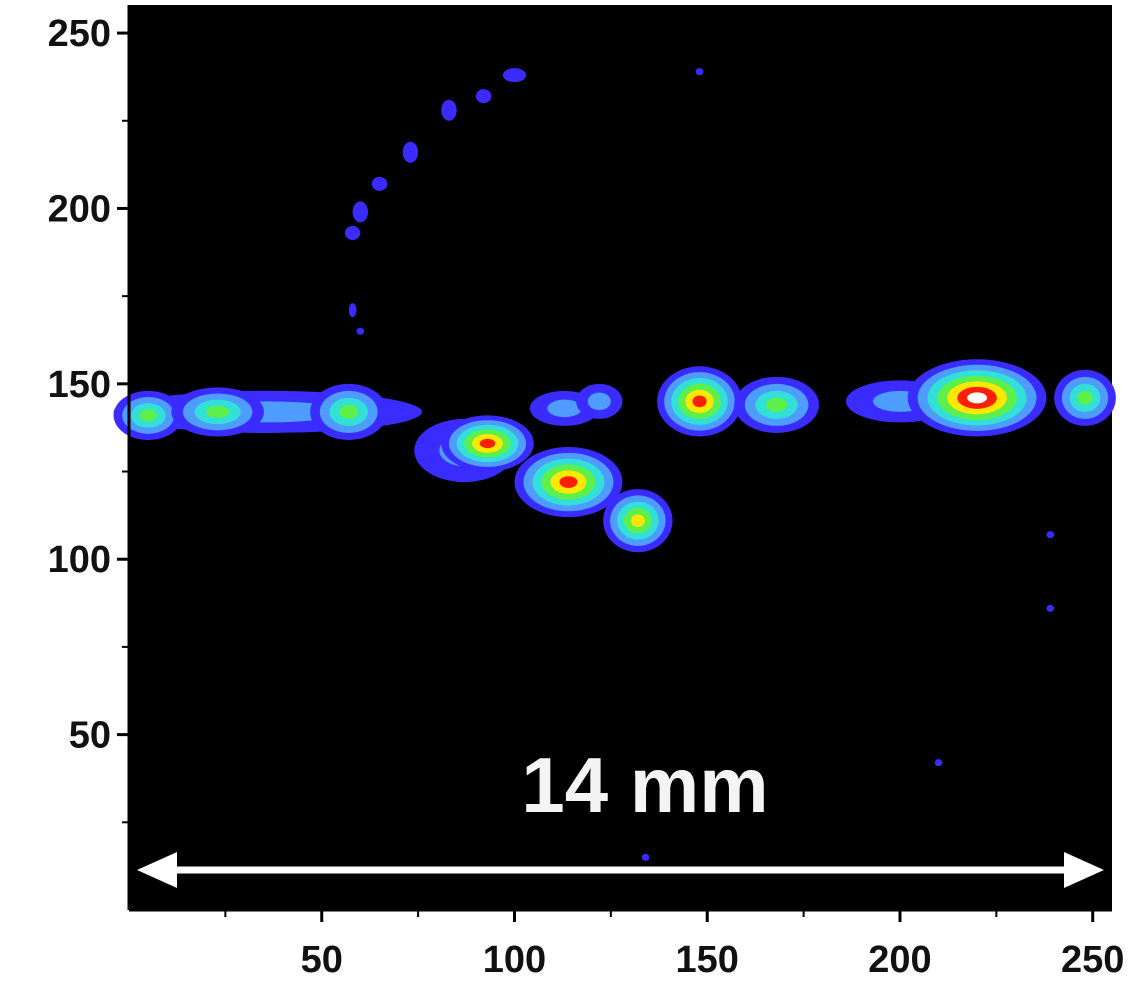 This screenshot has height=981, width=1141. Describe the element at coordinates (899, 960) in the screenshot. I see `x-tick-label: 200` at that location.